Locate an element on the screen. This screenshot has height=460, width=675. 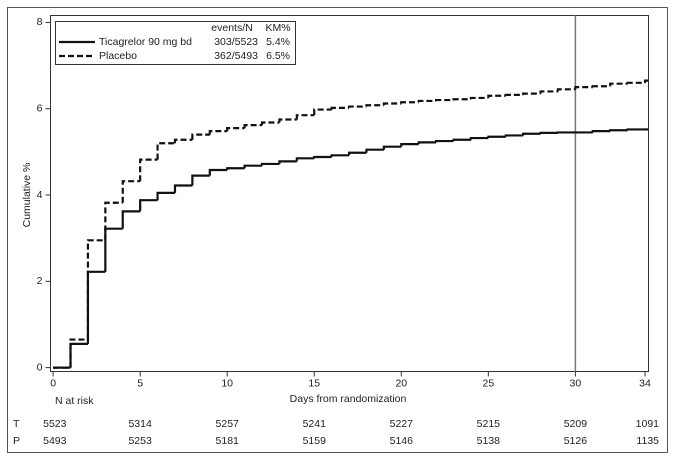
risk-value: 1091 is located at coordinates (648, 424).